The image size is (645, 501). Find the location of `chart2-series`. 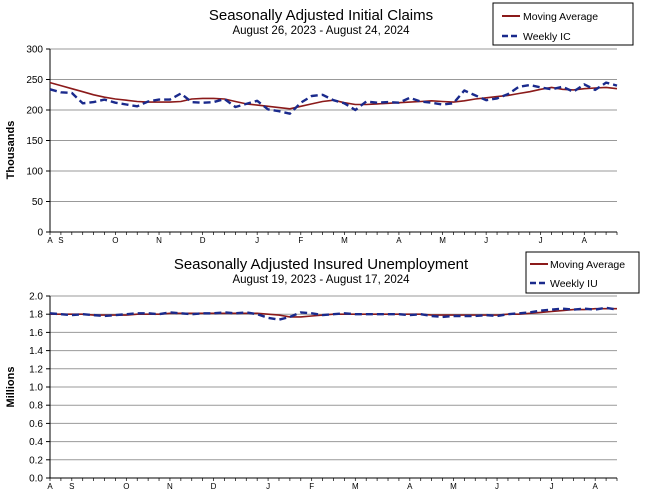

chart2-series is located at coordinates (333, 313).